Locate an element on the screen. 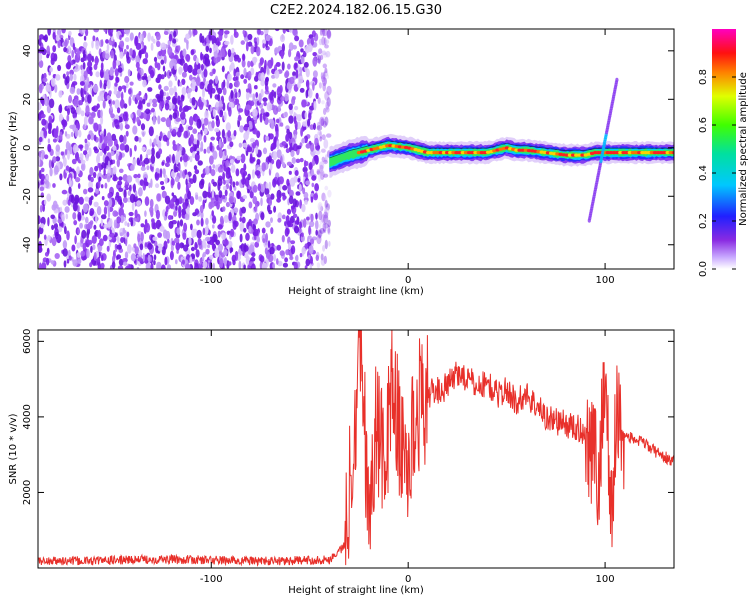 This screenshot has height=600, width=750. y-tick-label: 4000 is located at coordinates (27, 416).